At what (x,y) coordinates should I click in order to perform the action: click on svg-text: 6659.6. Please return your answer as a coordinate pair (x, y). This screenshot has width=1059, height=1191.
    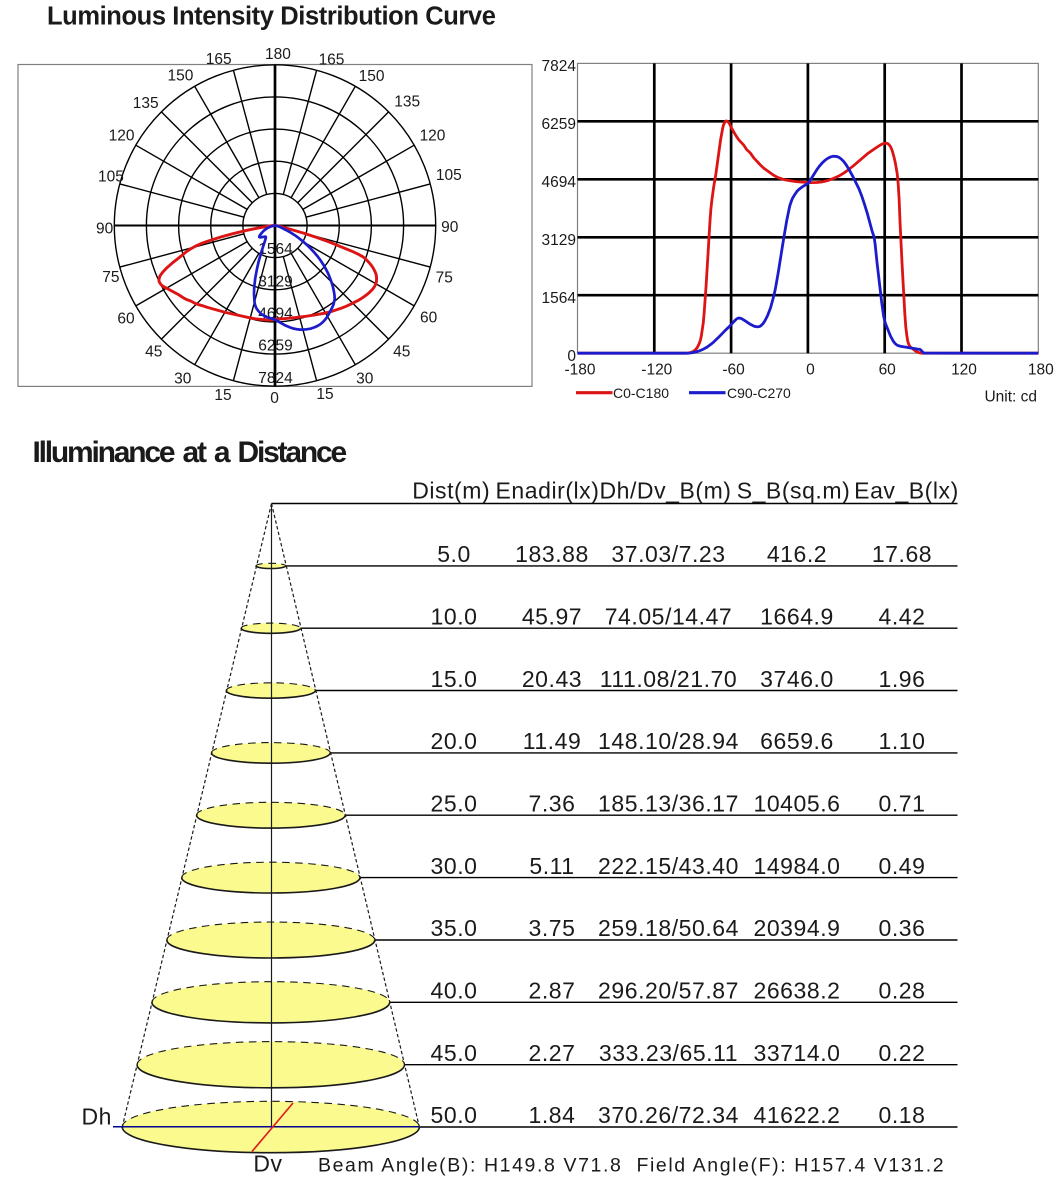
    Looking at the image, I should click on (797, 741).